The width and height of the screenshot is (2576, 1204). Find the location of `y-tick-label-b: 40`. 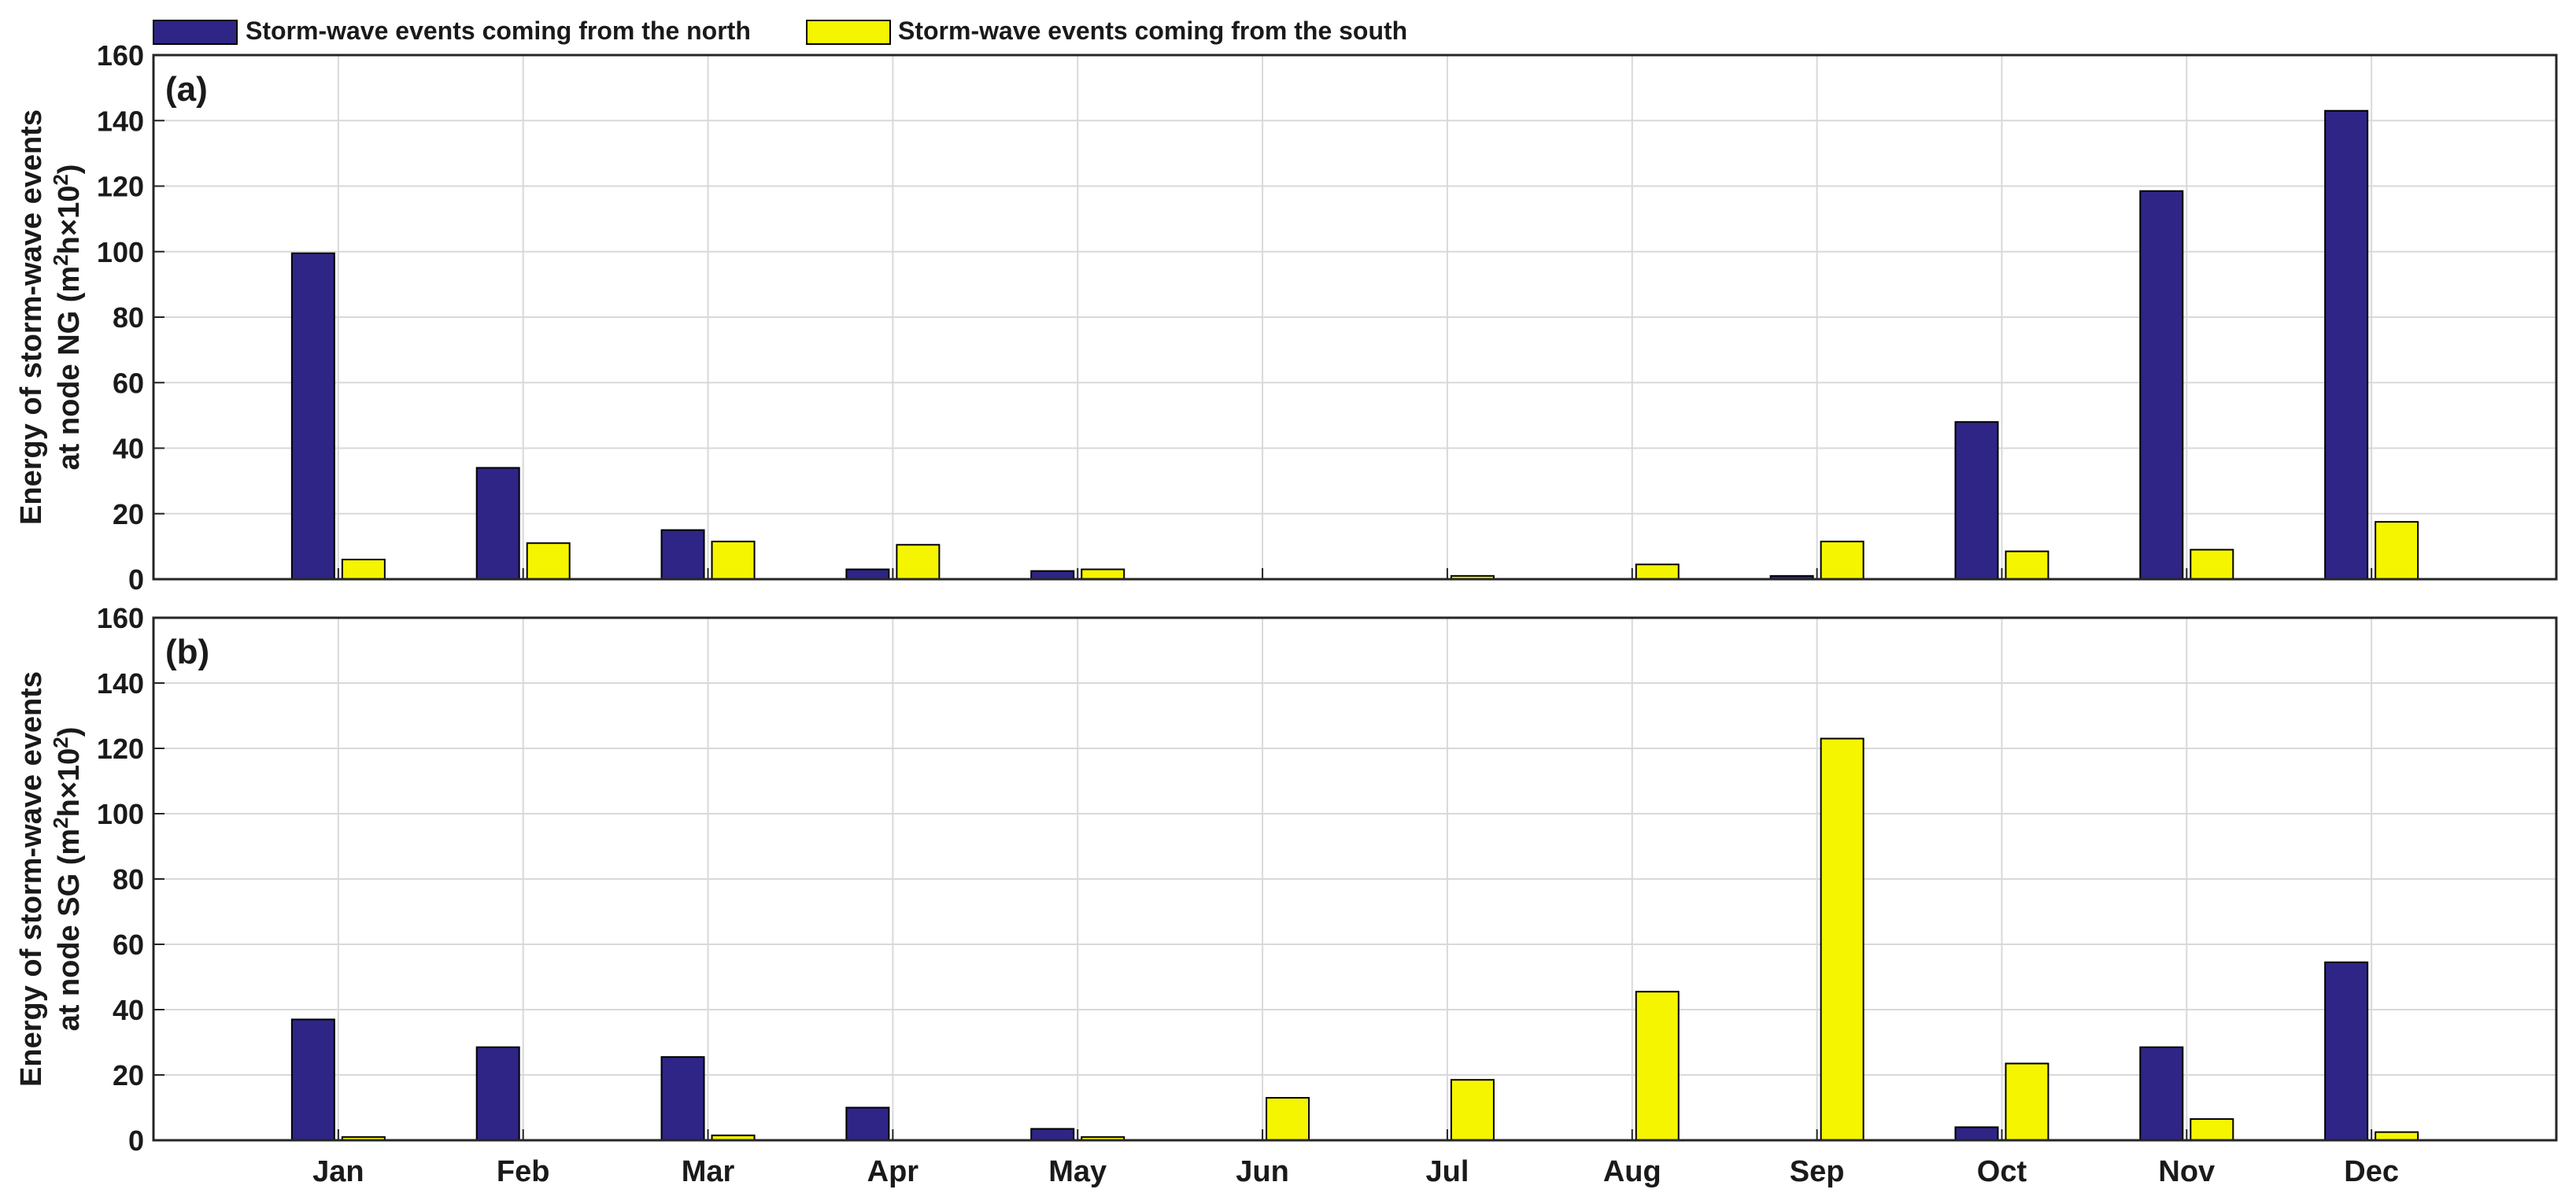

y-tick-label-b: 40 is located at coordinates (128, 1010).